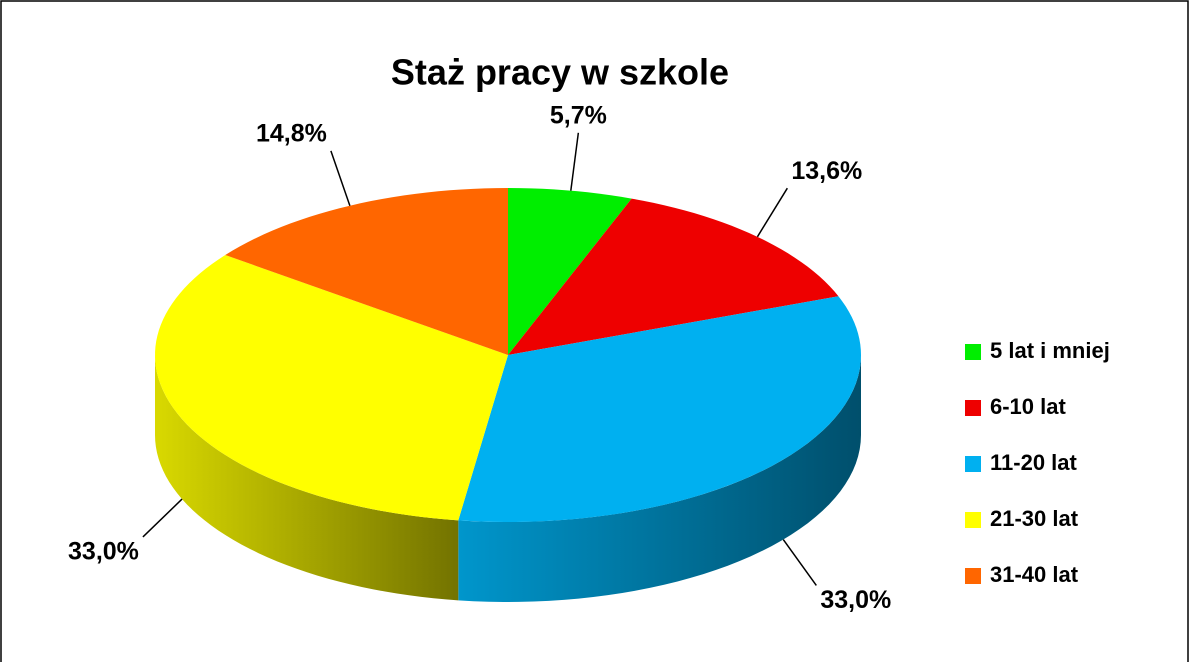 The image size is (1189, 662). What do you see at coordinates (578, 115) in the screenshot?
I see `data-label: 5,7%` at bounding box center [578, 115].